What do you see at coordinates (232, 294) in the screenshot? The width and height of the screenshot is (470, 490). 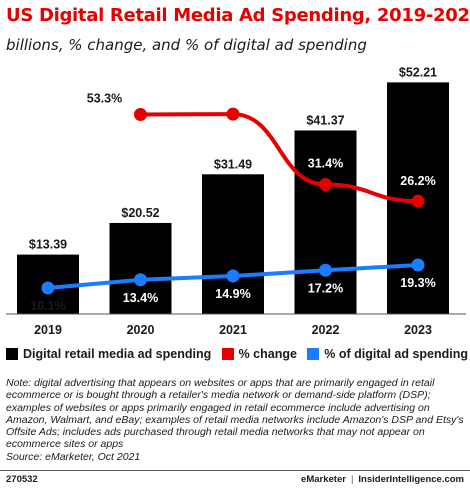 I see `share-value-label: 14.9%` at bounding box center [232, 294].